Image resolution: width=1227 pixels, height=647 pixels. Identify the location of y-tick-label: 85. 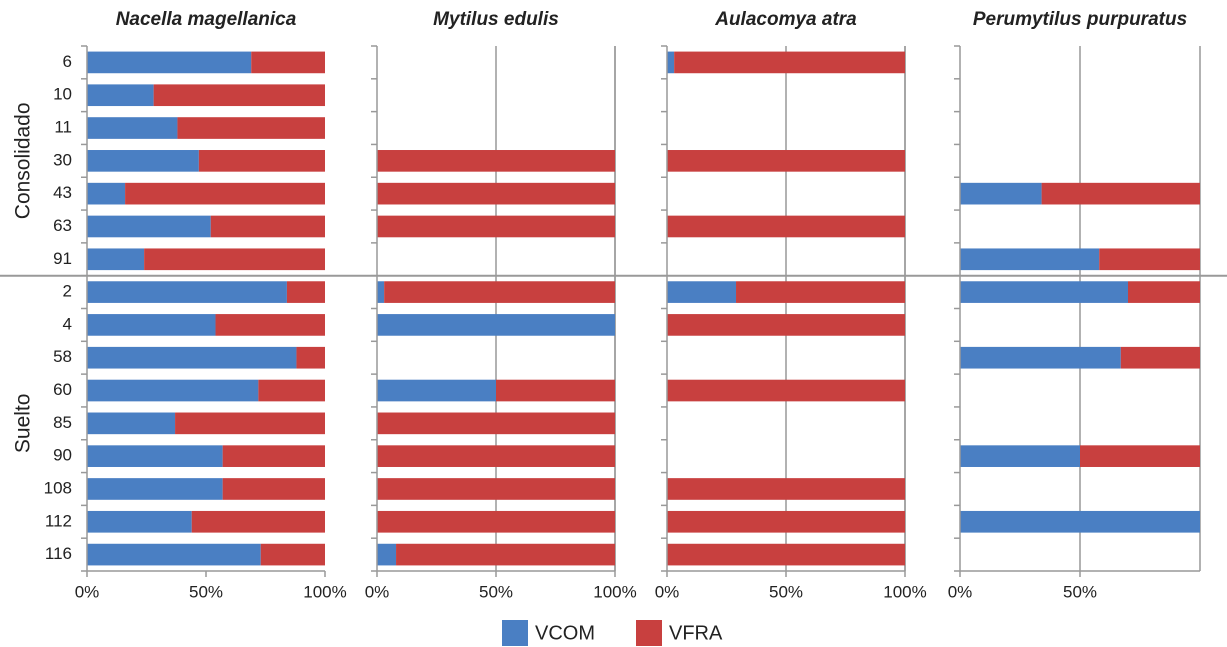
(62, 422).